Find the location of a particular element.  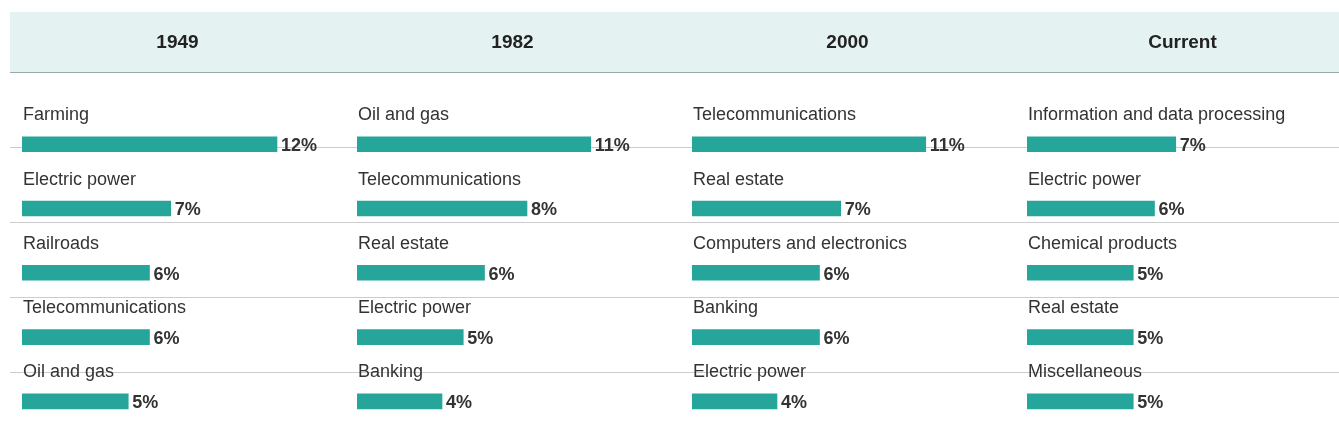

y-tick-label: Computers and electronics is located at coordinates (800, 242).